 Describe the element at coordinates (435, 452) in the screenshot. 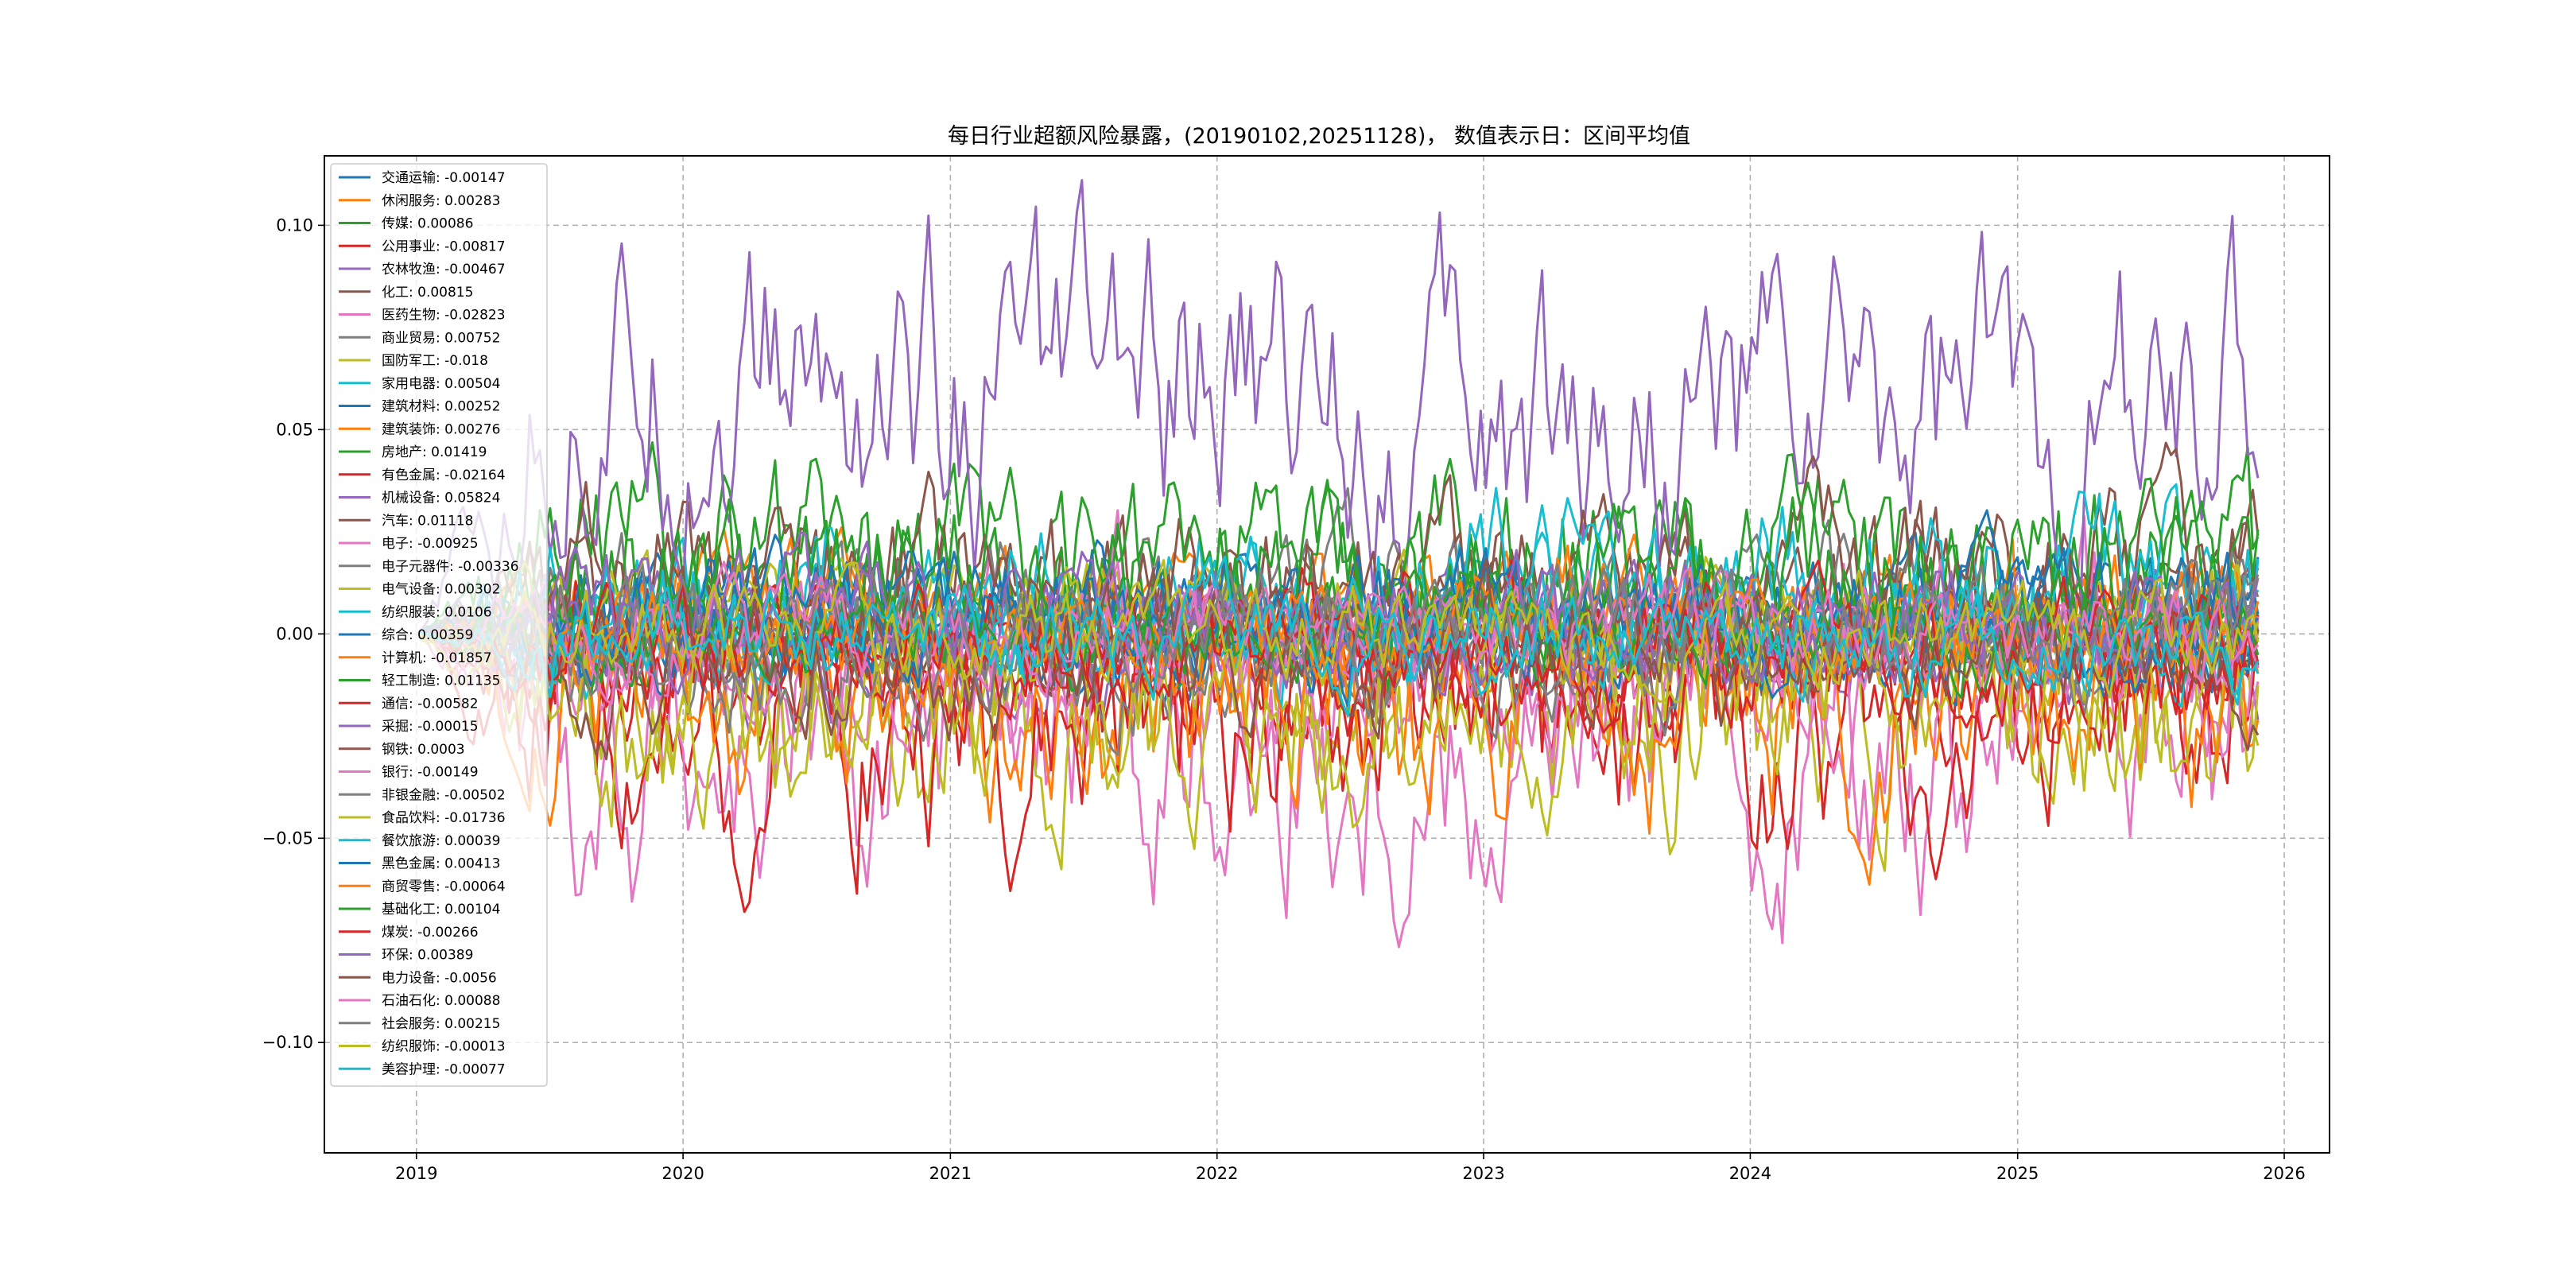

I see `legend-item: 房地产: 0.01419` at that location.